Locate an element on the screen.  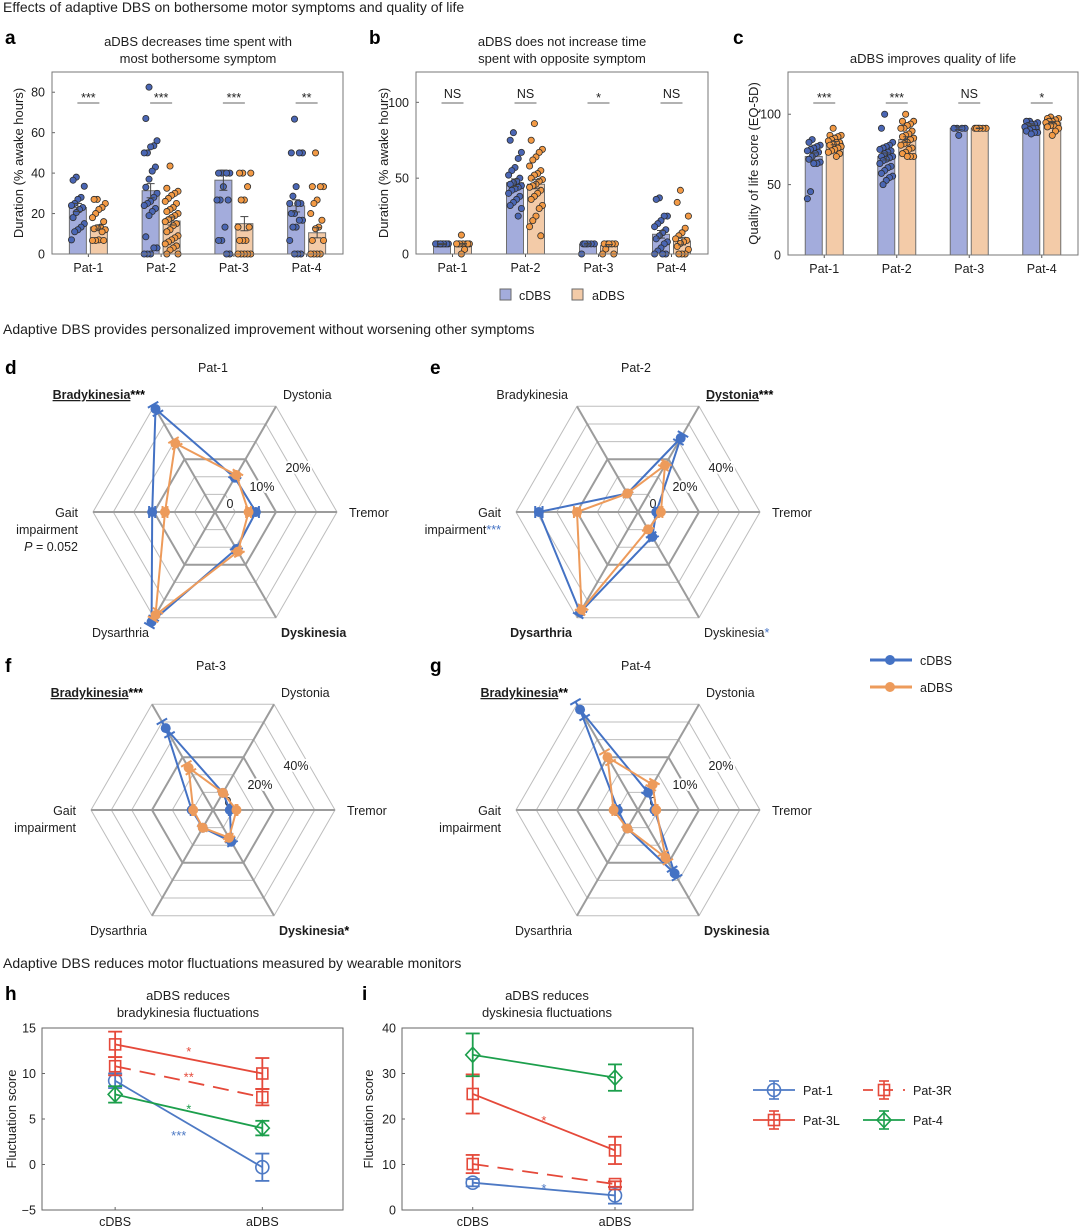
chart-title: most bothersome symptom is located at coordinates (198, 58).